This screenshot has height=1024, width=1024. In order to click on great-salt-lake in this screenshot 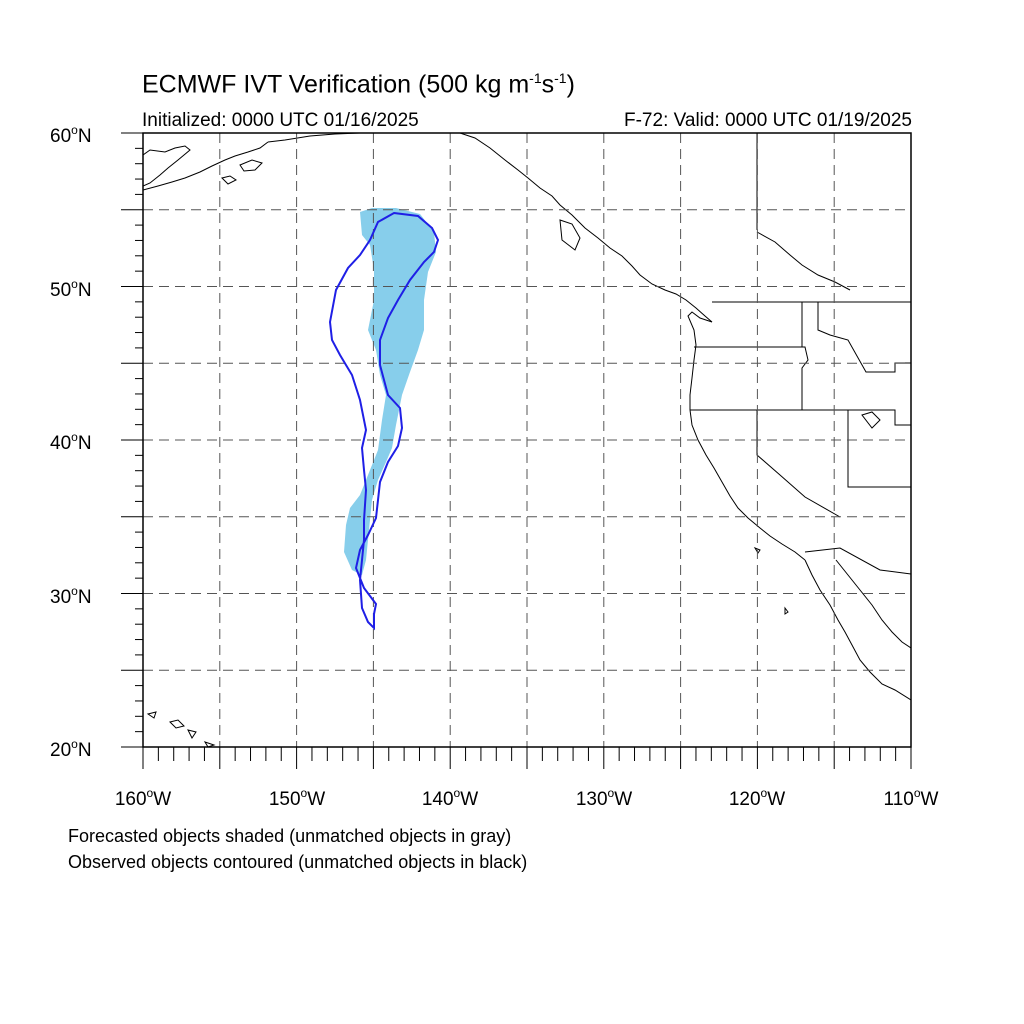, I will do `click(871, 420)`.